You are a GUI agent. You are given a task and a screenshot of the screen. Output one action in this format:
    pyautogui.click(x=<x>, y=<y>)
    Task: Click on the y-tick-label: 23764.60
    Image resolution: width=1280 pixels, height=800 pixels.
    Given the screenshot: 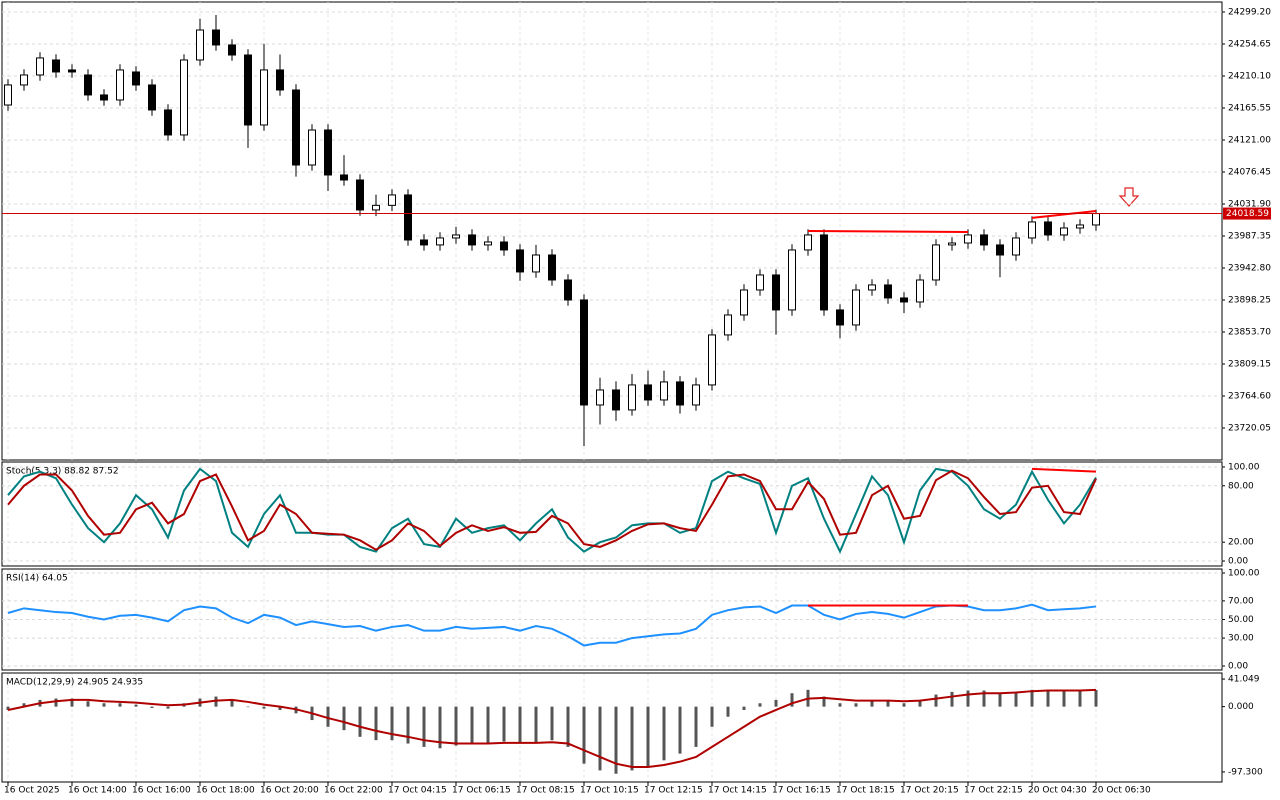 What is the action you would take?
    pyautogui.click(x=1249, y=396)
    